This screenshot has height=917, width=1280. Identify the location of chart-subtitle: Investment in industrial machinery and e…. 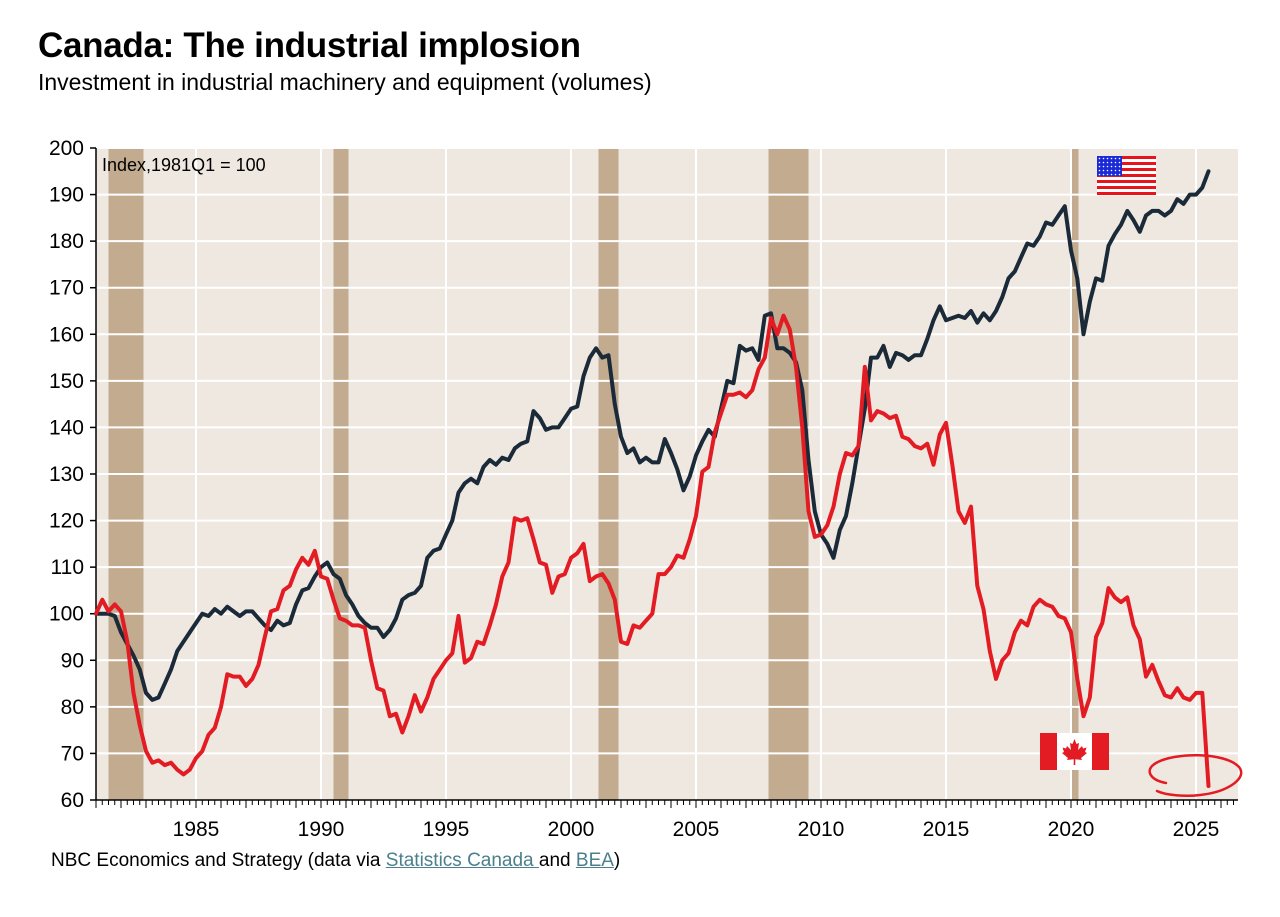
(345, 82).